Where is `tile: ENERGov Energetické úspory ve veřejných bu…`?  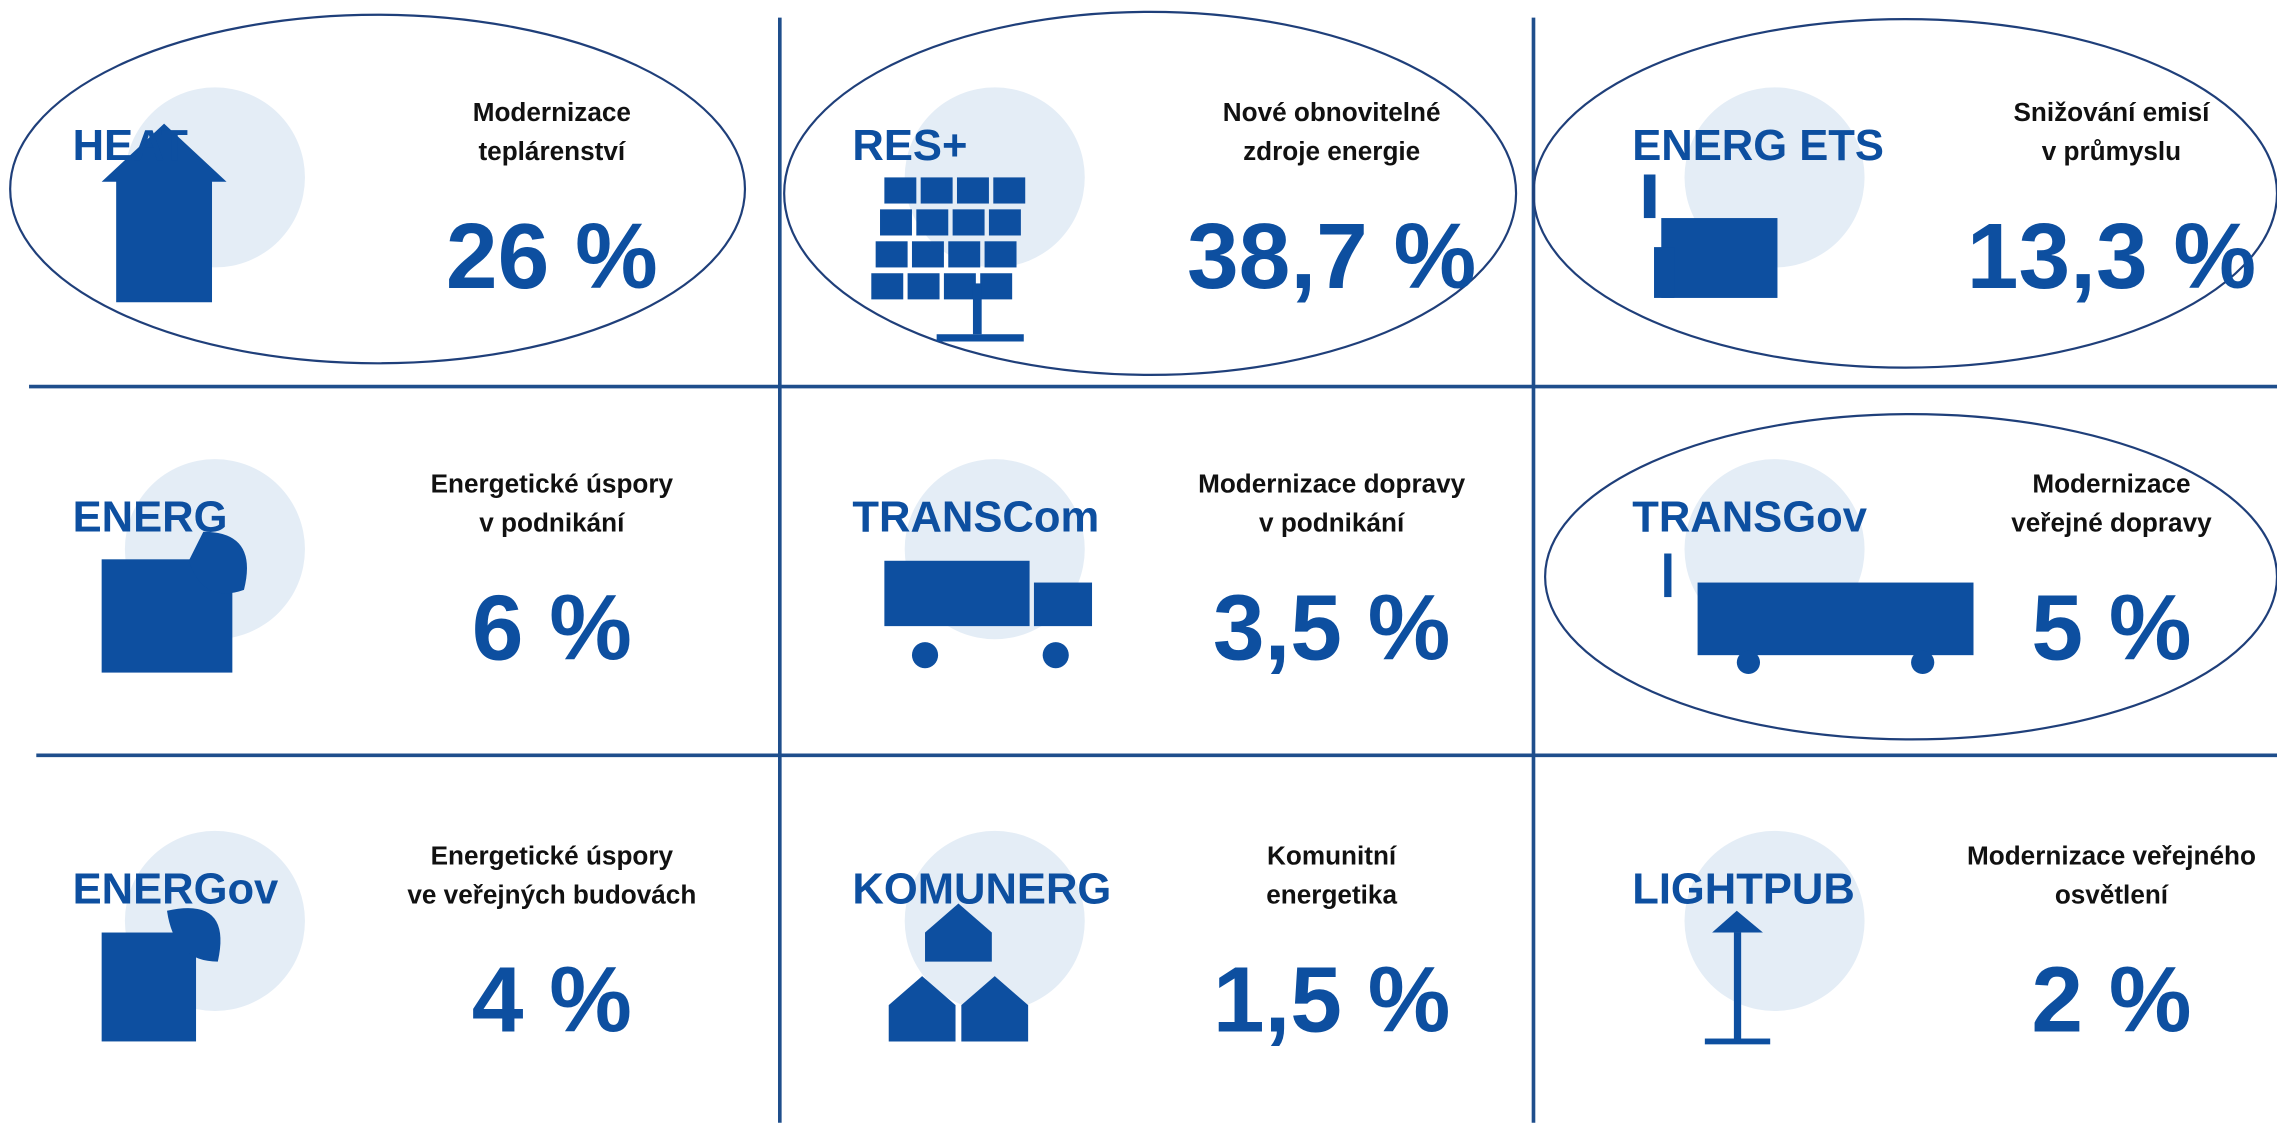
tile: ENERGov Energetické úspory ve veřejných bu… is located at coordinates (384, 940).